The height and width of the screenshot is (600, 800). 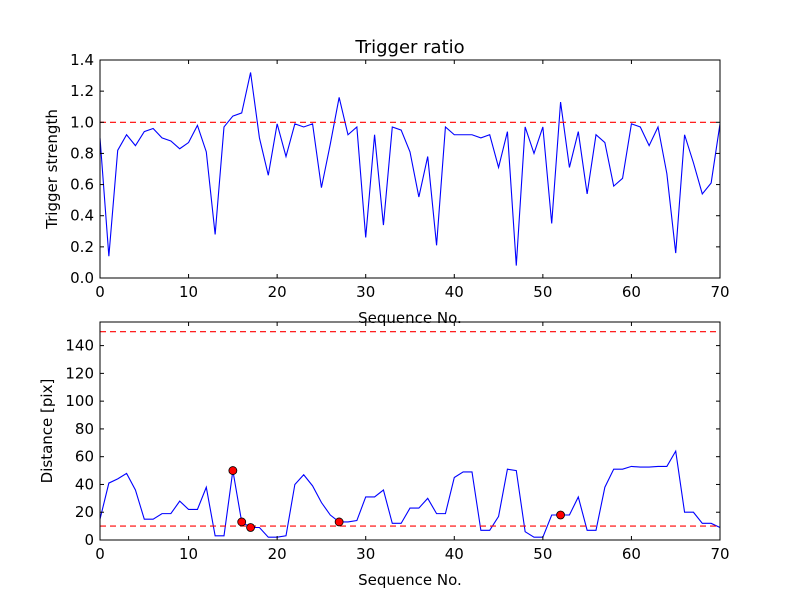 What do you see at coordinates (84, 484) in the screenshot?
I see `y-tick-label: 40` at bounding box center [84, 484].